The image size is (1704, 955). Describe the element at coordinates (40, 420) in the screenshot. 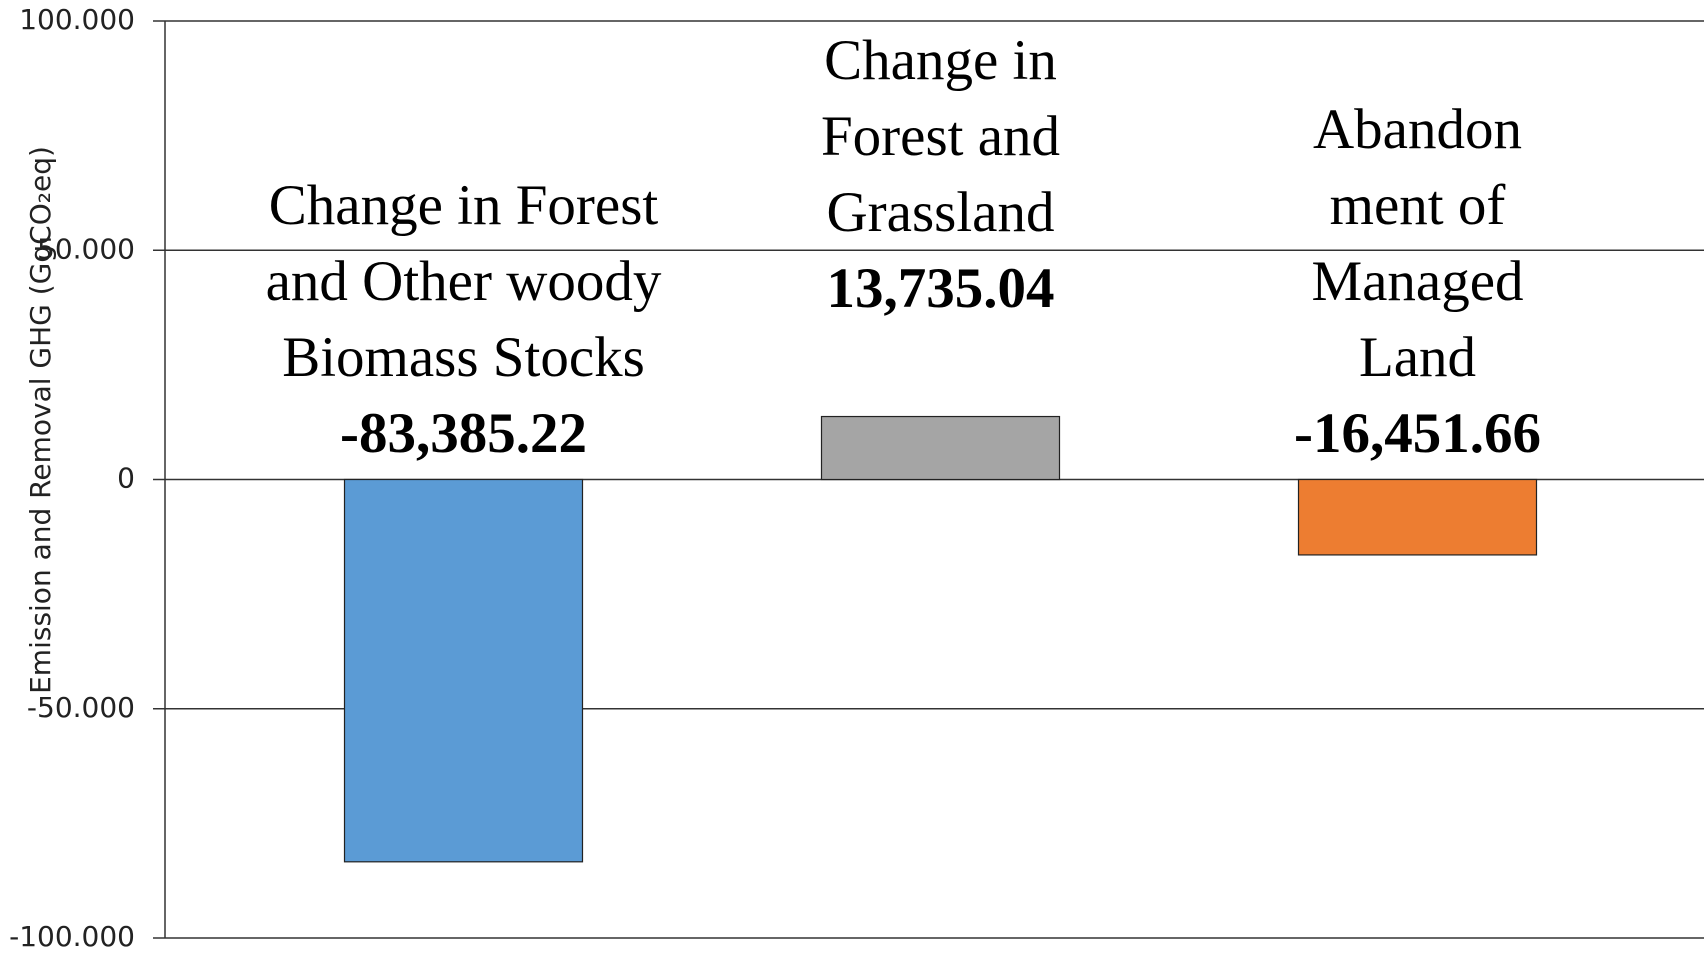

I see `y-axis-title: Emission and Removal GHG (GgCO₂eq)` at that location.